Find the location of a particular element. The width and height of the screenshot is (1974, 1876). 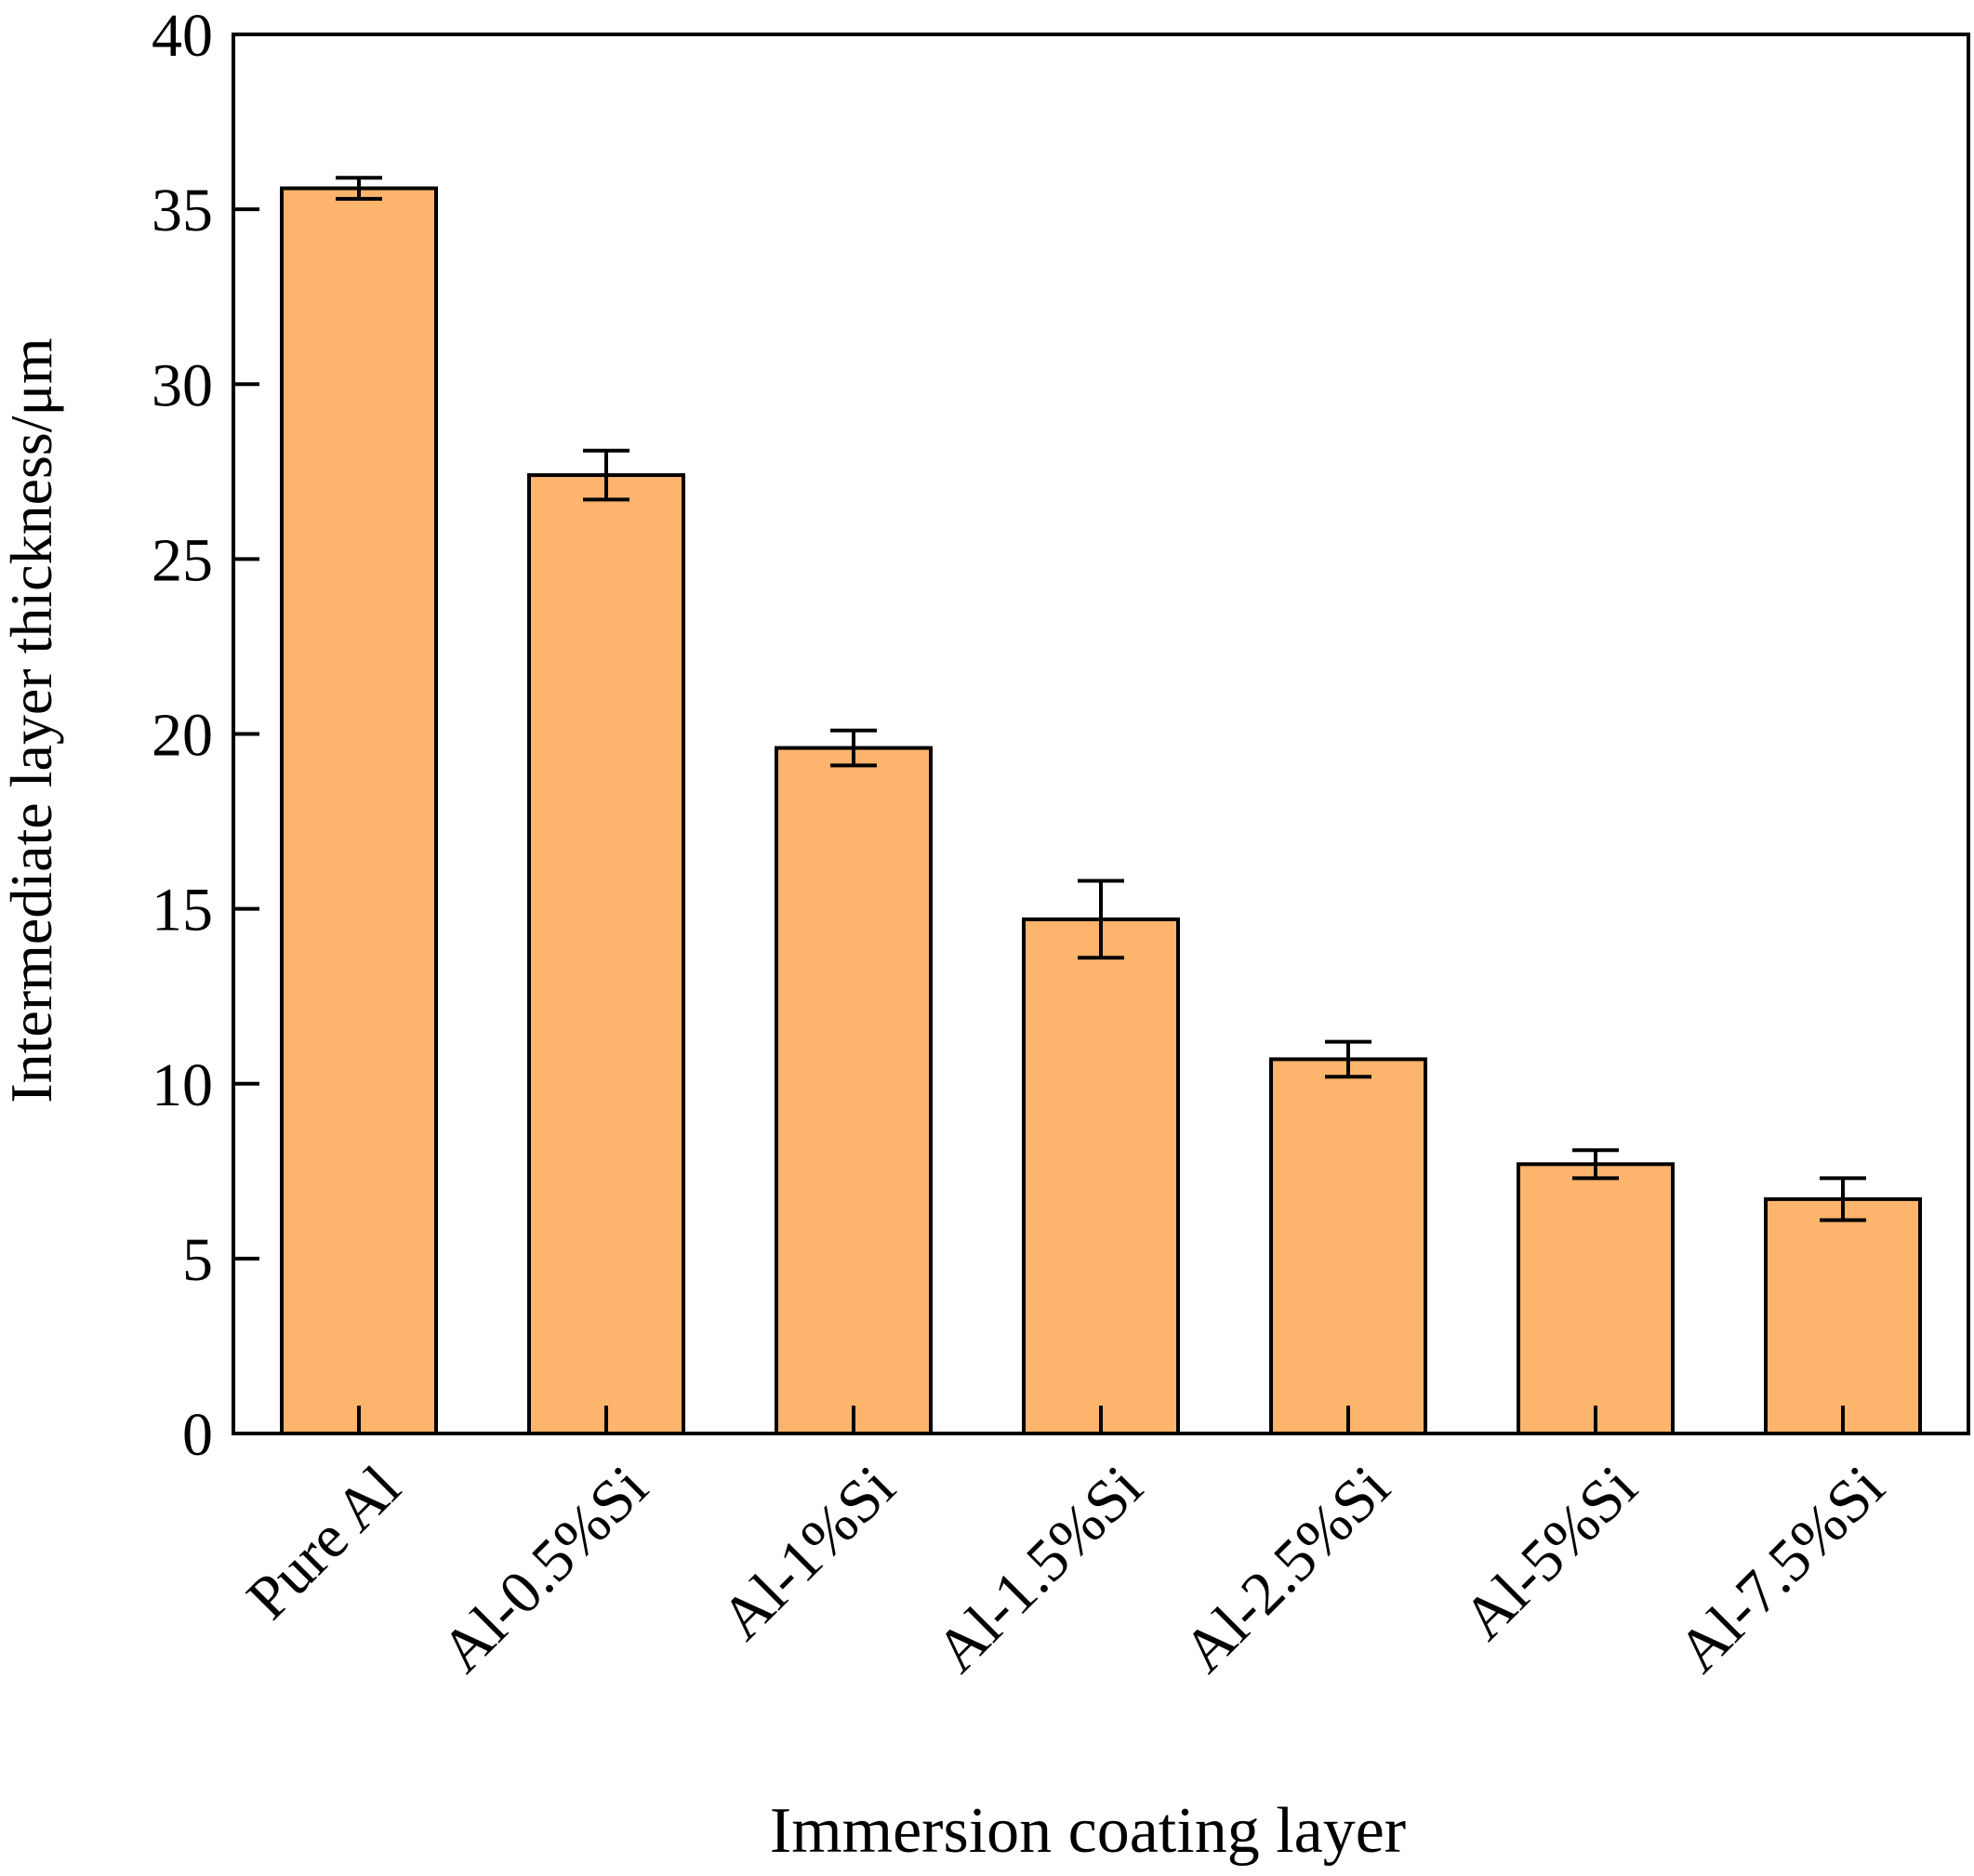

x-tick-label: Al-1.5%Si is located at coordinates (1040, 1569).